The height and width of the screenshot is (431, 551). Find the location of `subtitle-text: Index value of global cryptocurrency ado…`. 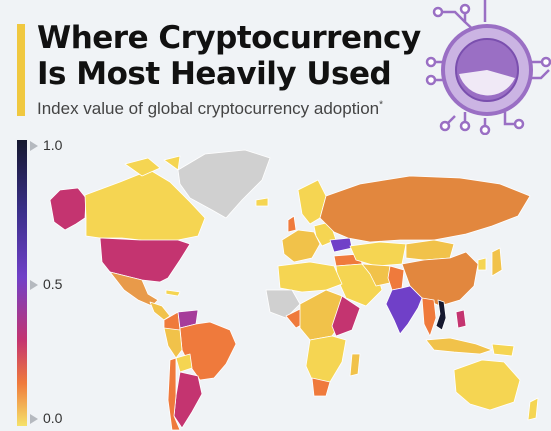

subtitle-text: Index value of global cryptocurrency ado… is located at coordinates (208, 108).